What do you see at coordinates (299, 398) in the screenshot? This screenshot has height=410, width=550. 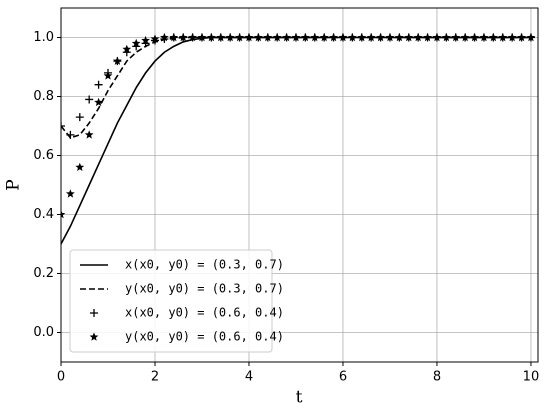 I see `x-axis-label: t` at bounding box center [299, 398].